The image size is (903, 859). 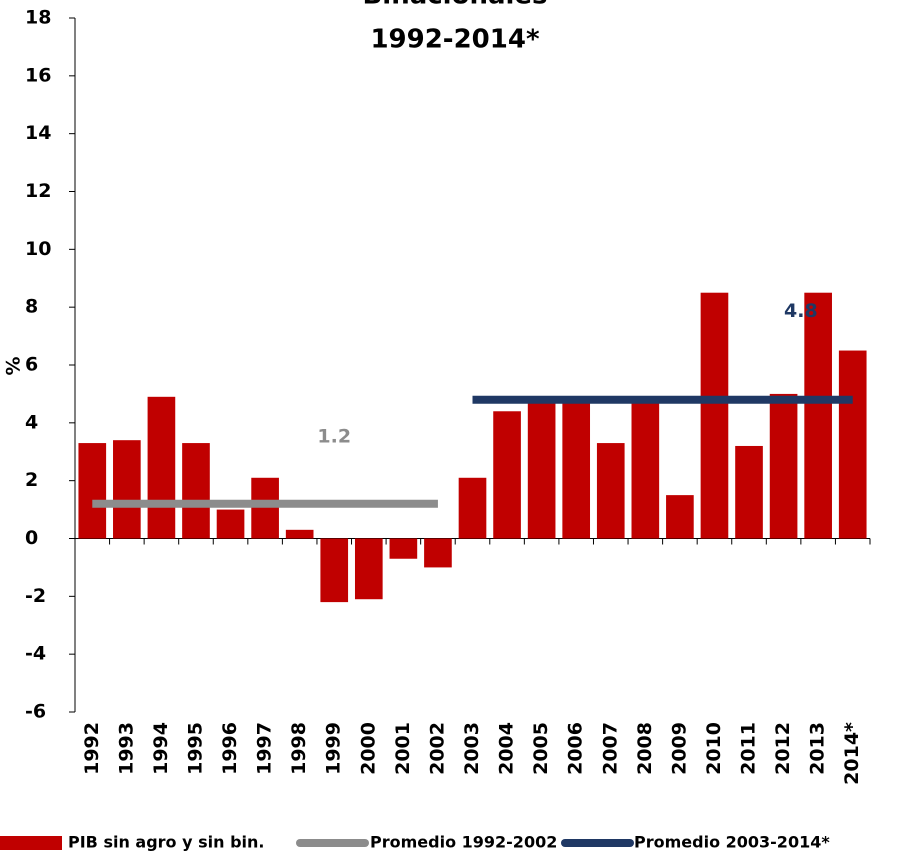 What do you see at coordinates (195, 748) in the screenshot?
I see `x-tick-label: 1995` at bounding box center [195, 748].